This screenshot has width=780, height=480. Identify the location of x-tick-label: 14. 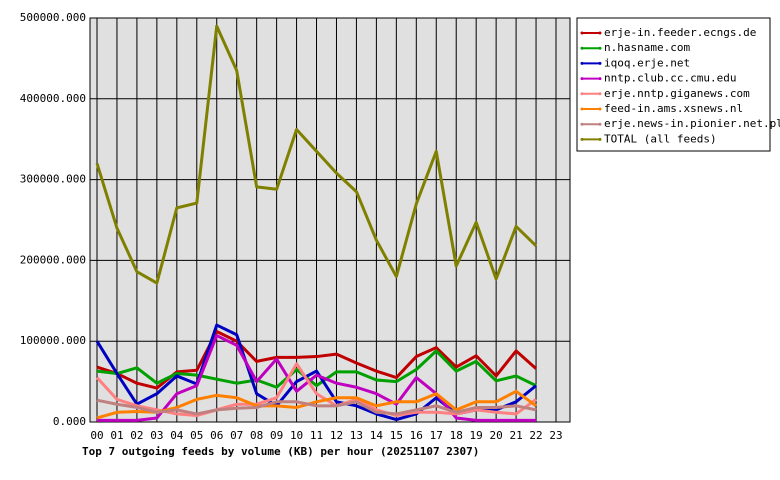
(377, 435).